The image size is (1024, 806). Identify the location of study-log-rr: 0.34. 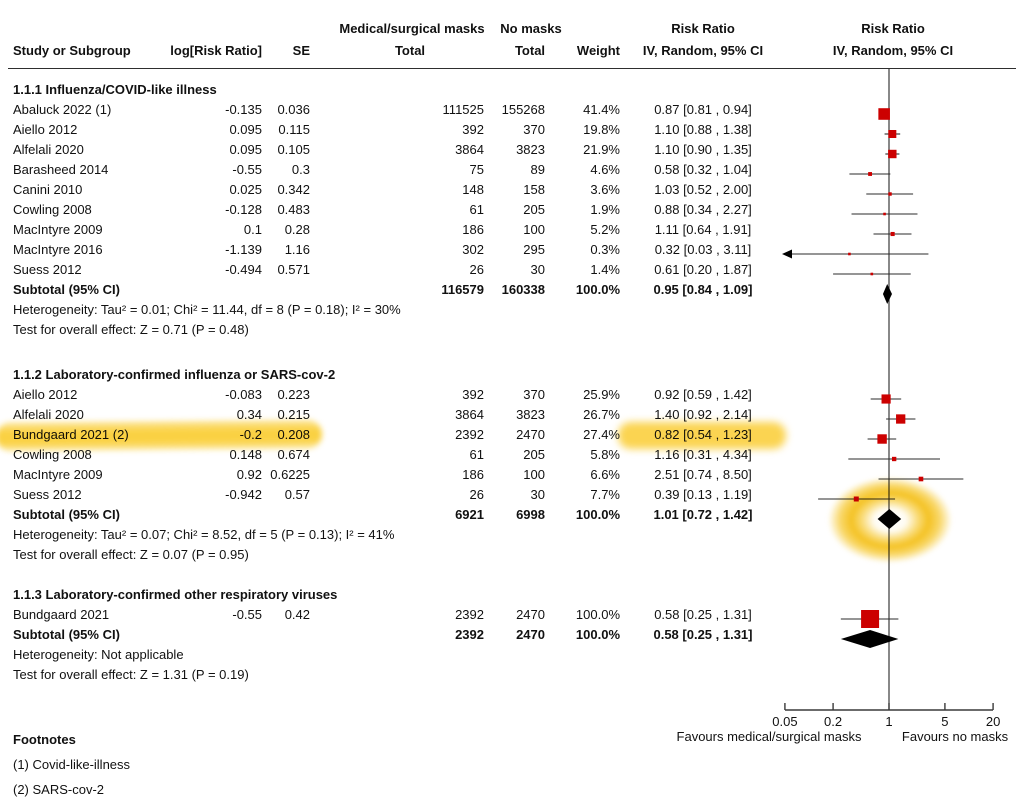
(249, 414).